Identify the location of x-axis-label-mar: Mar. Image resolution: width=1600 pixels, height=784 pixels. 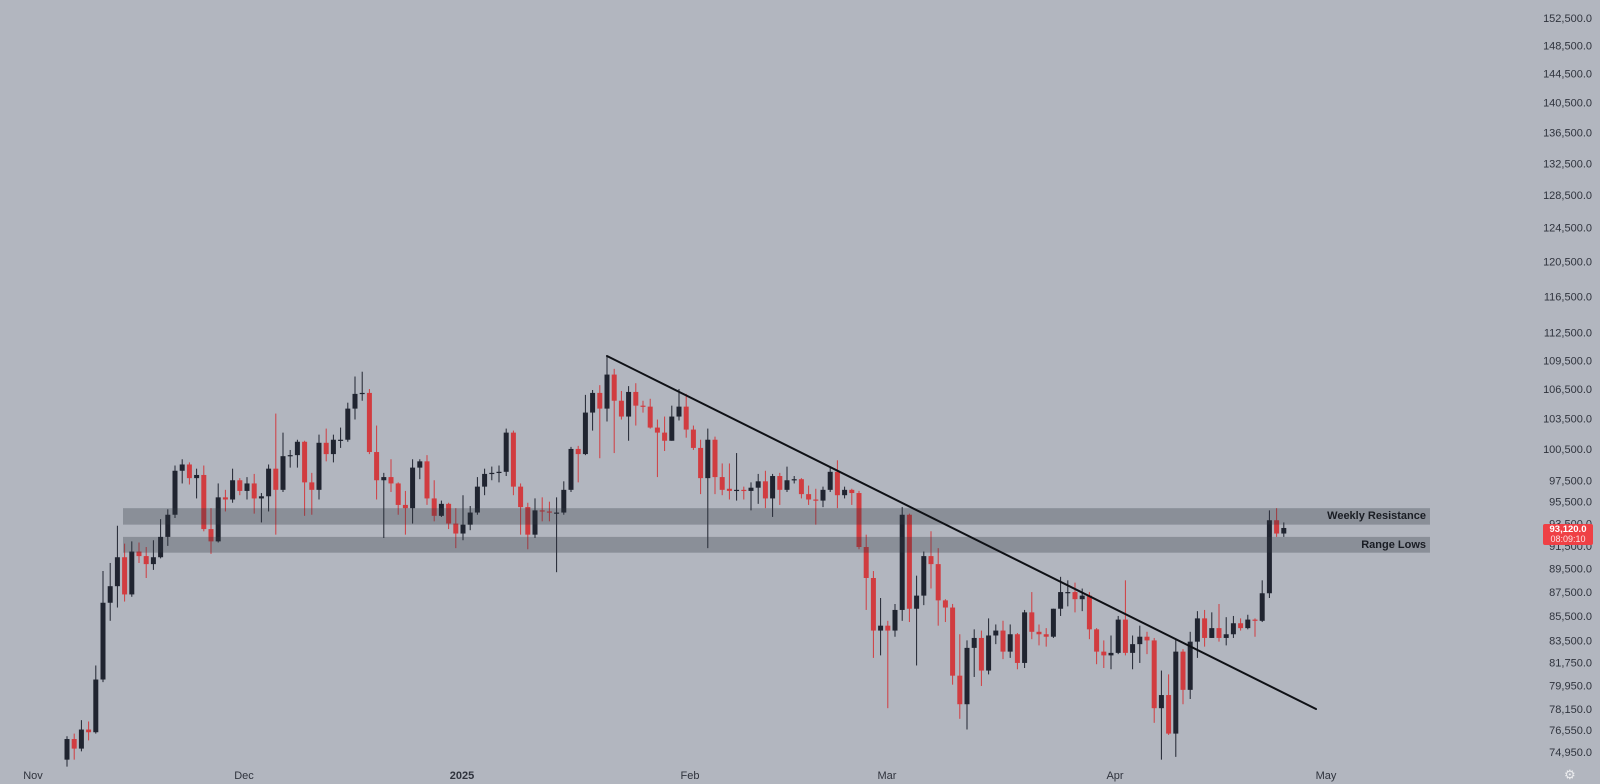
(887, 776).